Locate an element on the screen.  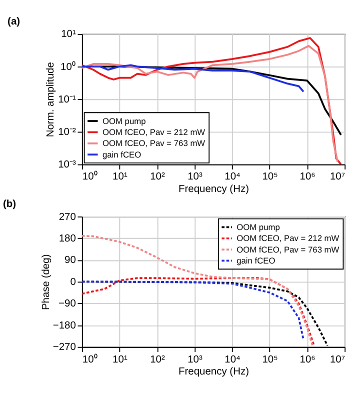
y-tick-label: 10⁻² is located at coordinates (67, 132).